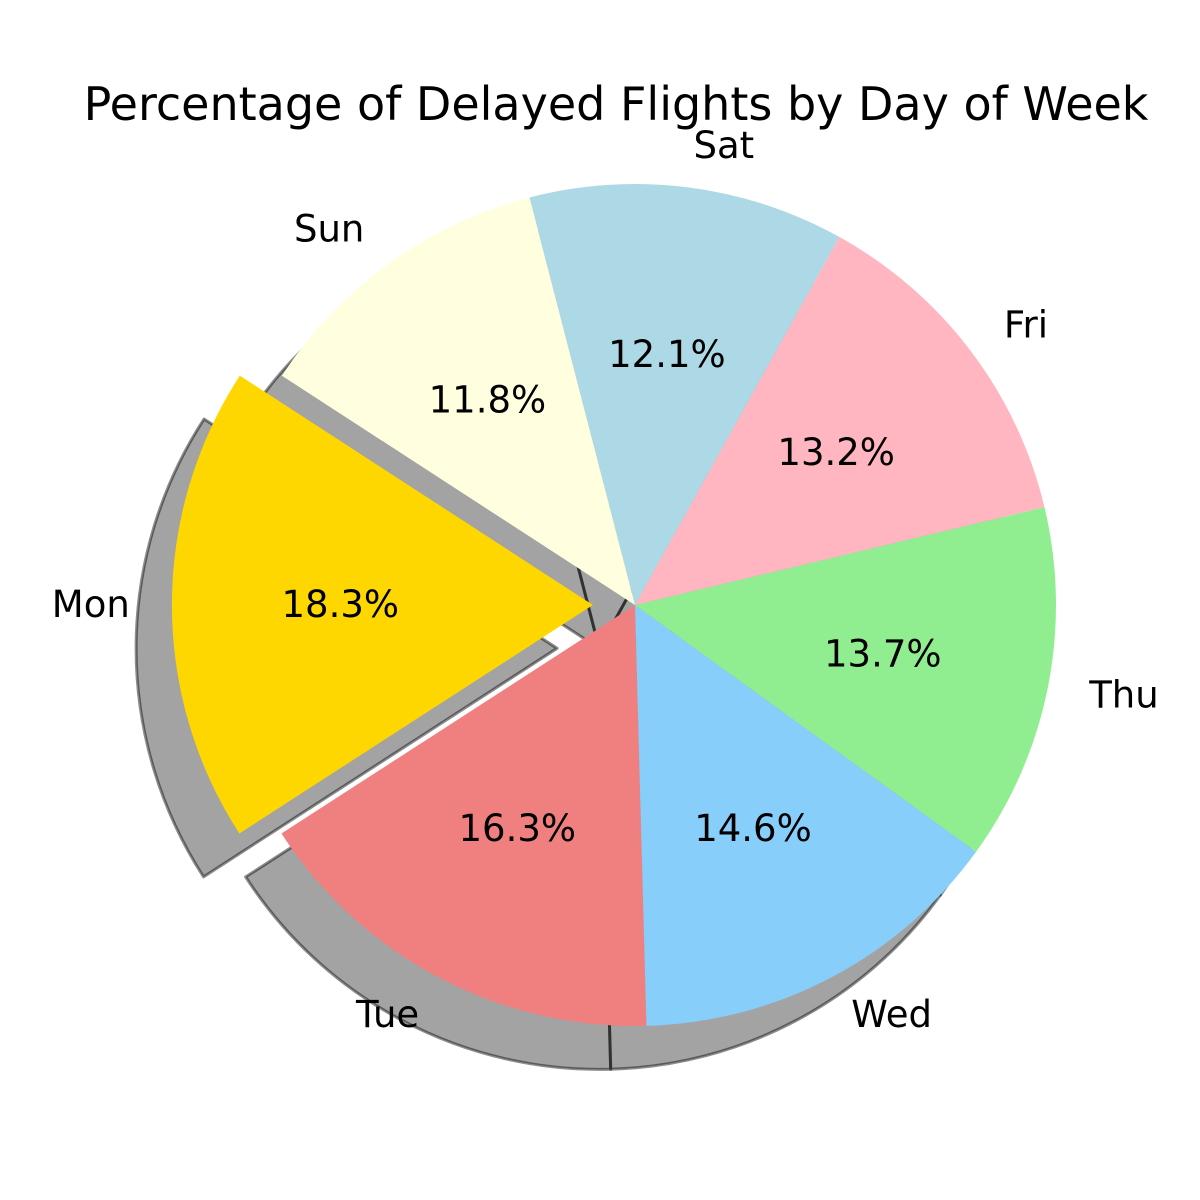 Image resolution: width=1200 pixels, height=1200 pixels. What do you see at coordinates (329, 229) in the screenshot?
I see `category-label-sun: Sun` at bounding box center [329, 229].